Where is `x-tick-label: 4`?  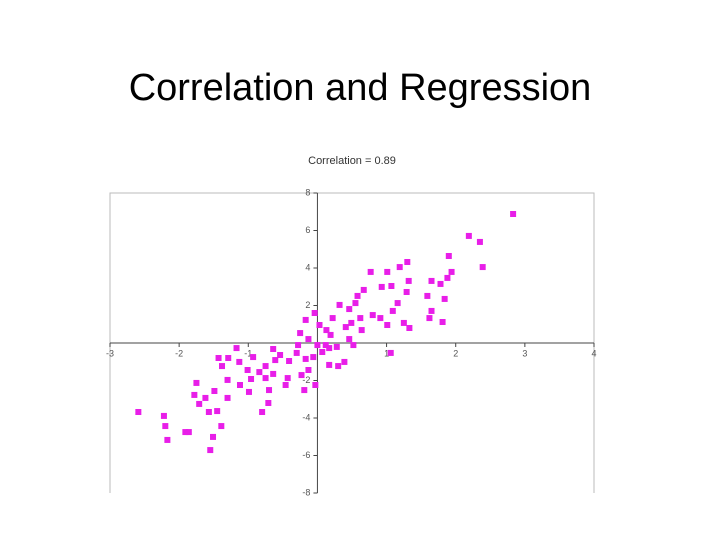
x-tick-label: 4 is located at coordinates (593, 353).